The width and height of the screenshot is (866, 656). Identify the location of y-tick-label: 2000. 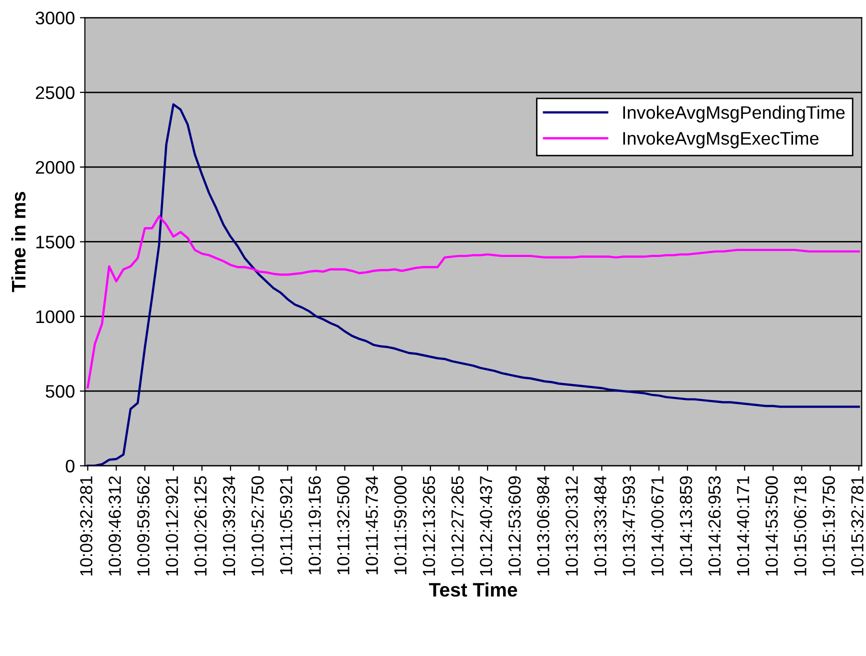
(55, 167).